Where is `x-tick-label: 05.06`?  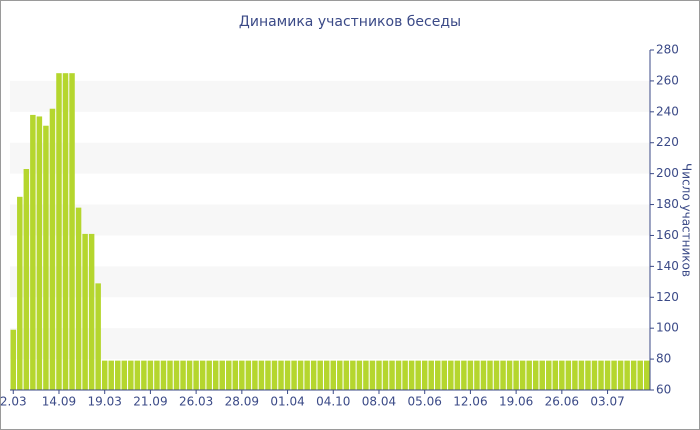
x-tick-label: 05.06 is located at coordinates (425, 402).